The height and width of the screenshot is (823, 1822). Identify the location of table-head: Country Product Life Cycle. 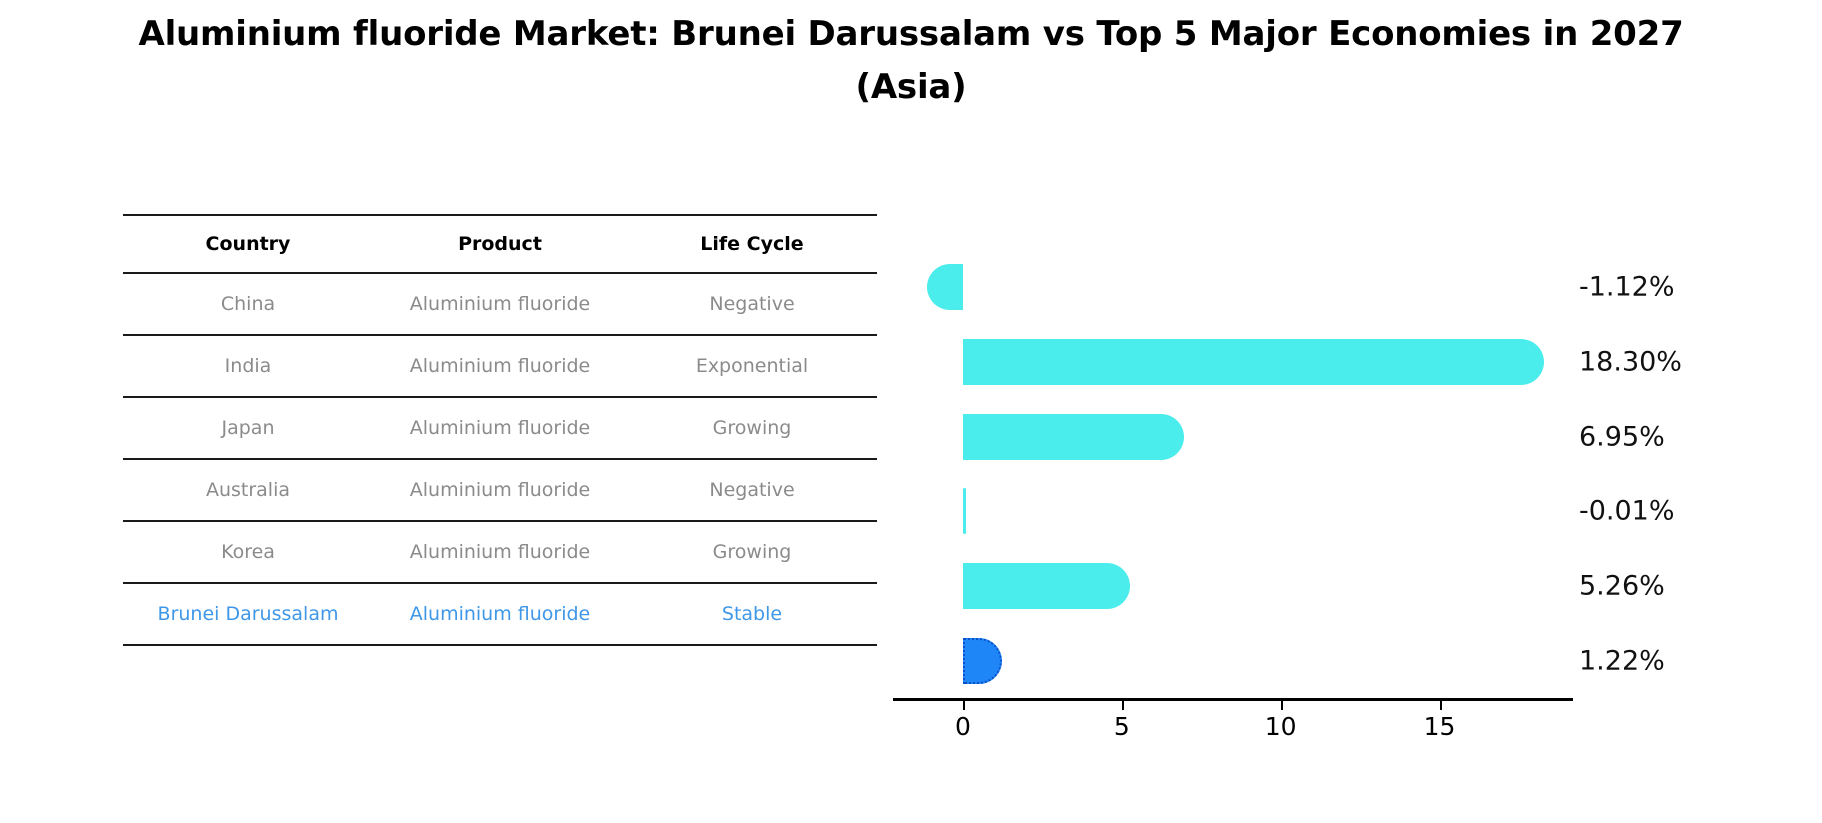
(500, 244).